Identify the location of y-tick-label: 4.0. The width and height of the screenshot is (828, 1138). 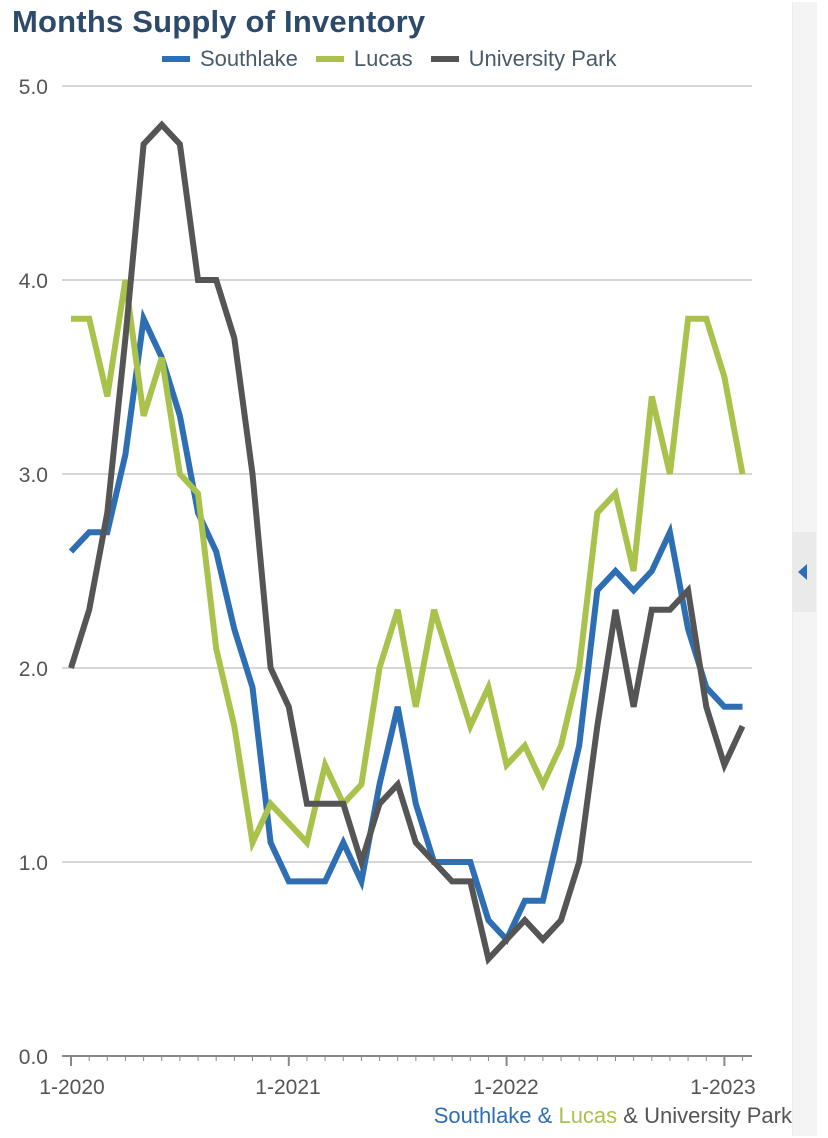
(33, 281).